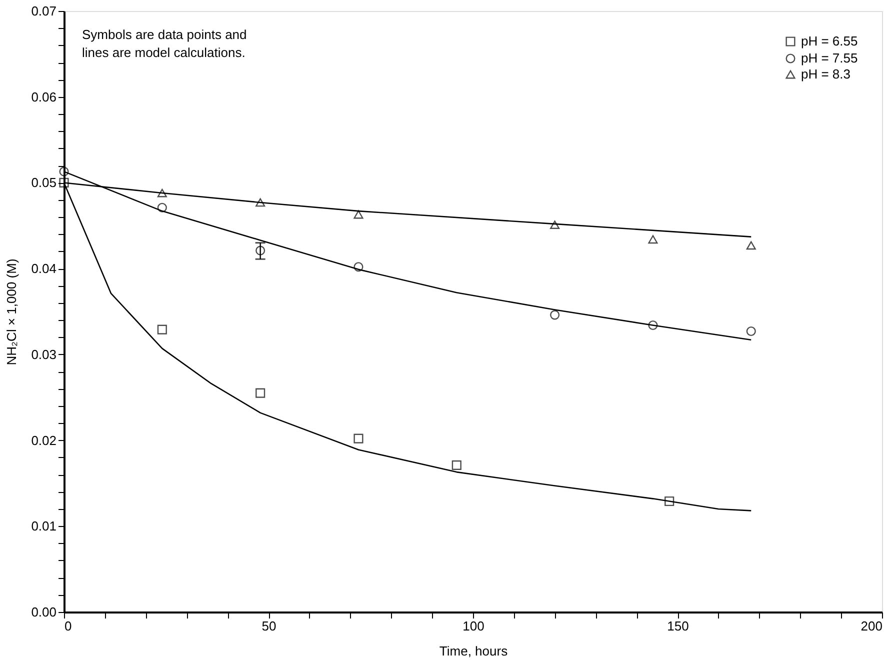 The height and width of the screenshot is (663, 888). I want to click on y-tick-label: 0.02, so click(43, 440).